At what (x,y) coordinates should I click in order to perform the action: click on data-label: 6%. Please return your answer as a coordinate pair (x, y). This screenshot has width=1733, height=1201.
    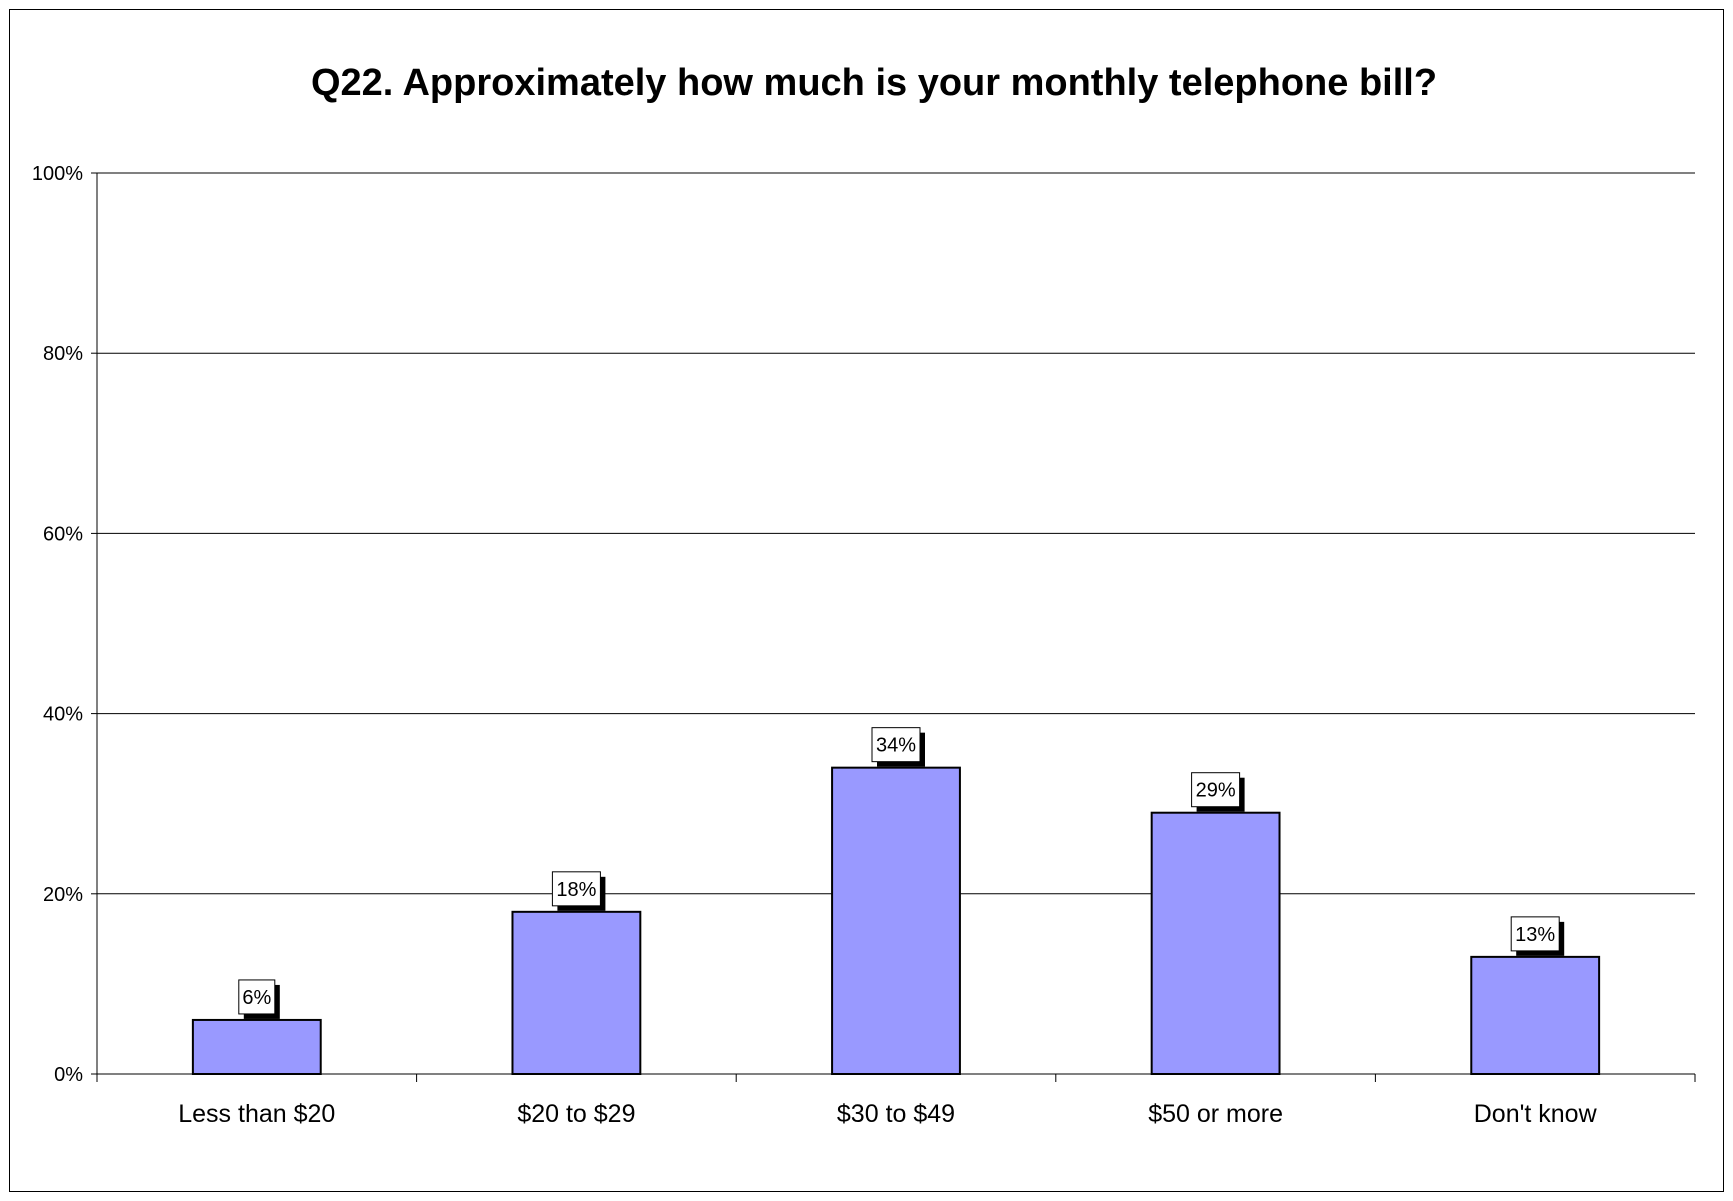
    Looking at the image, I should click on (256, 998).